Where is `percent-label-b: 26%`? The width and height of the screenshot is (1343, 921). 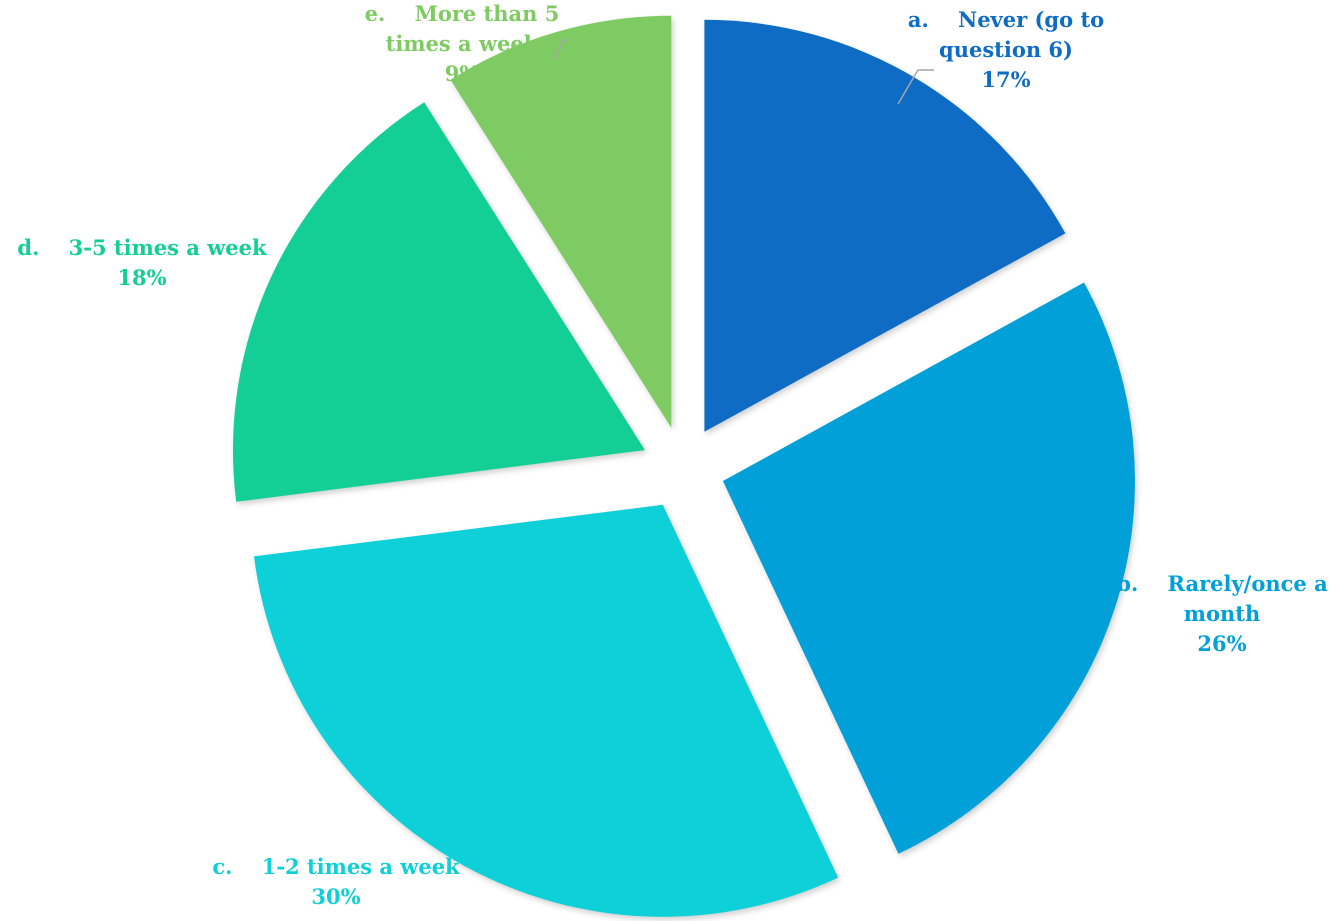 percent-label-b: 26% is located at coordinates (1221, 643).